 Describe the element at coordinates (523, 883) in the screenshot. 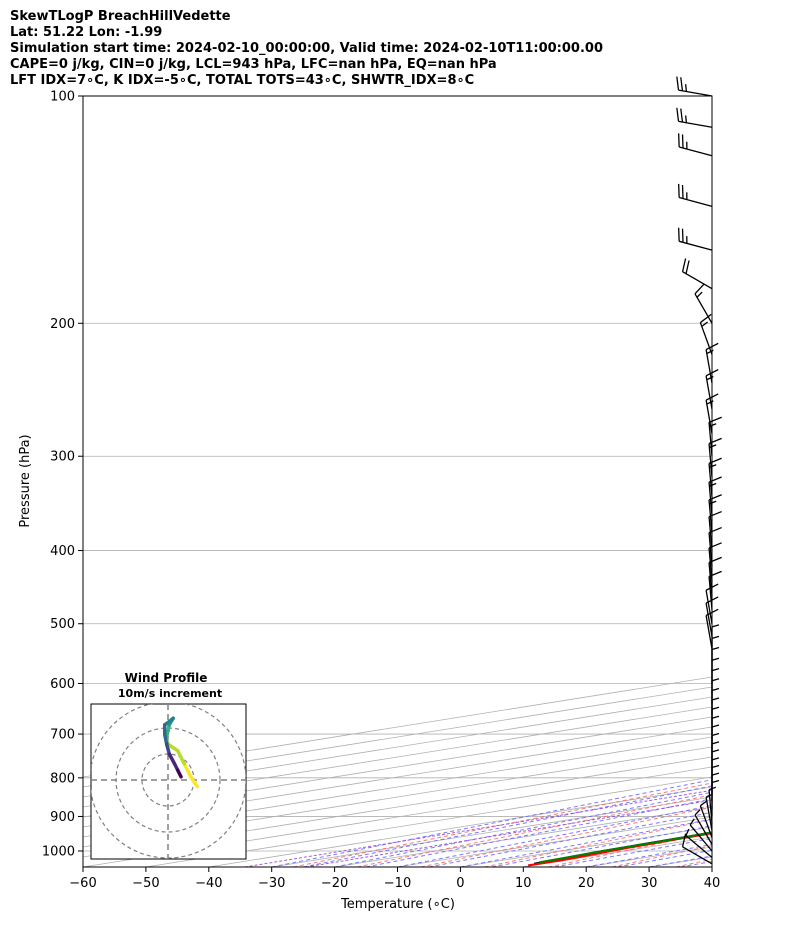

I see `x-tick-label: 10` at that location.